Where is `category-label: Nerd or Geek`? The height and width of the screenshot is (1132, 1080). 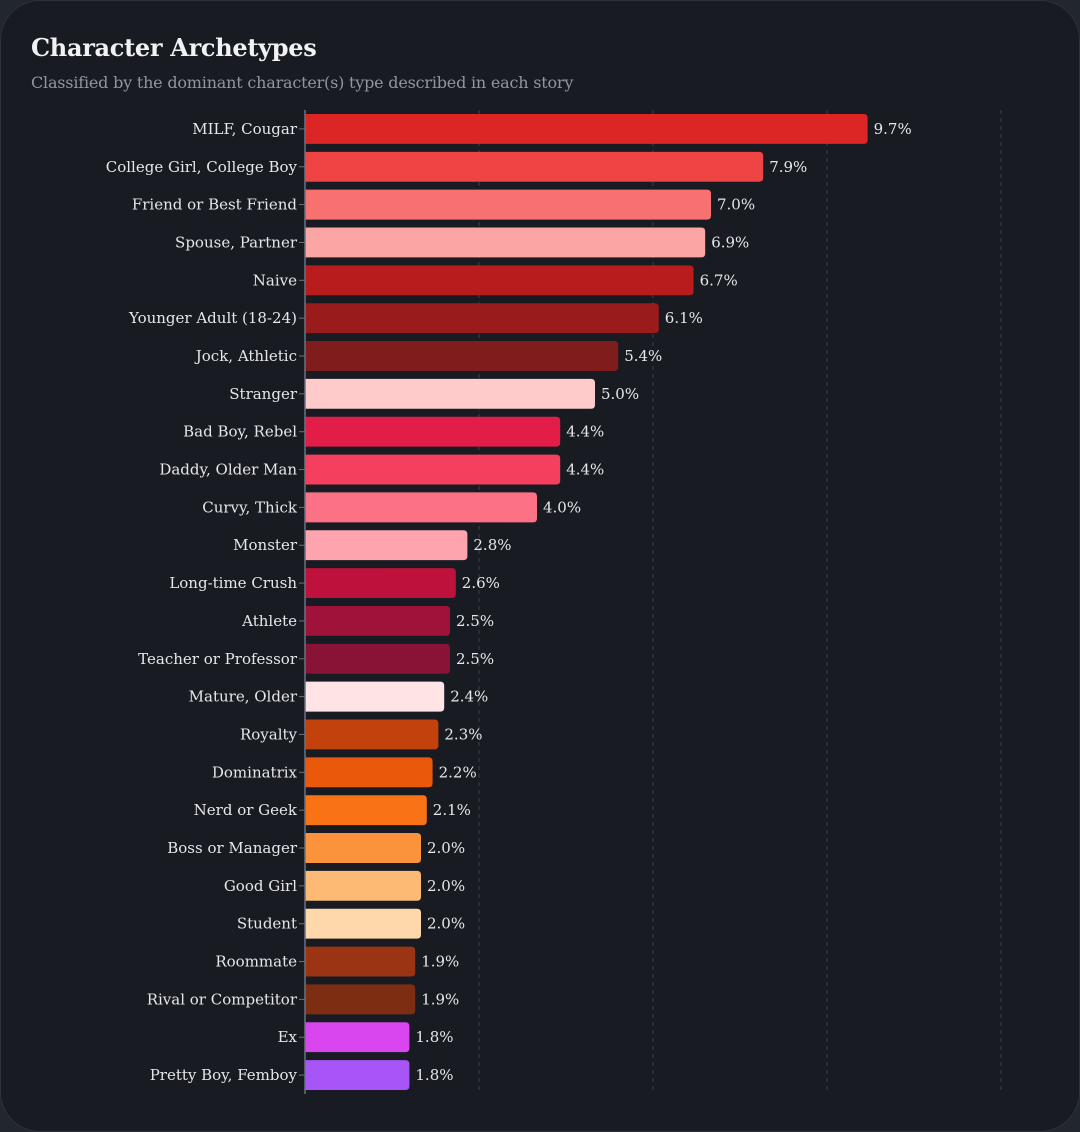
category-label: Nerd or Geek is located at coordinates (246, 810).